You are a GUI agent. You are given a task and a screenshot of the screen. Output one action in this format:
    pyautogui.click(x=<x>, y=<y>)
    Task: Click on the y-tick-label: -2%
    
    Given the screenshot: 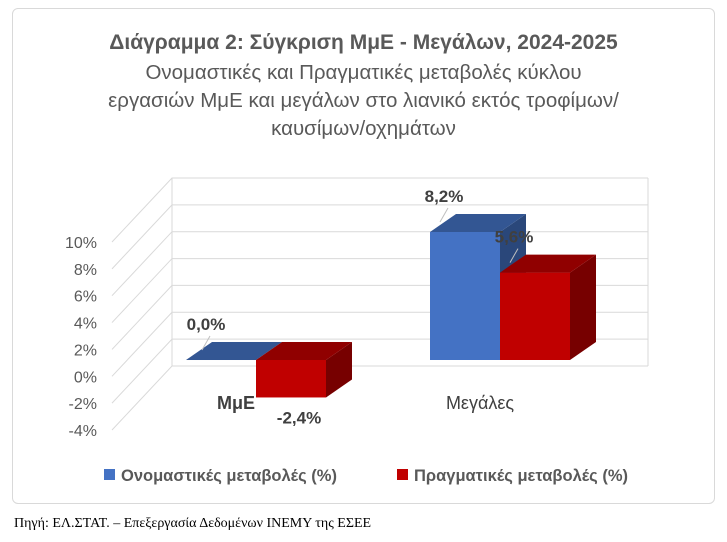 What is the action you would take?
    pyautogui.click(x=83, y=404)
    